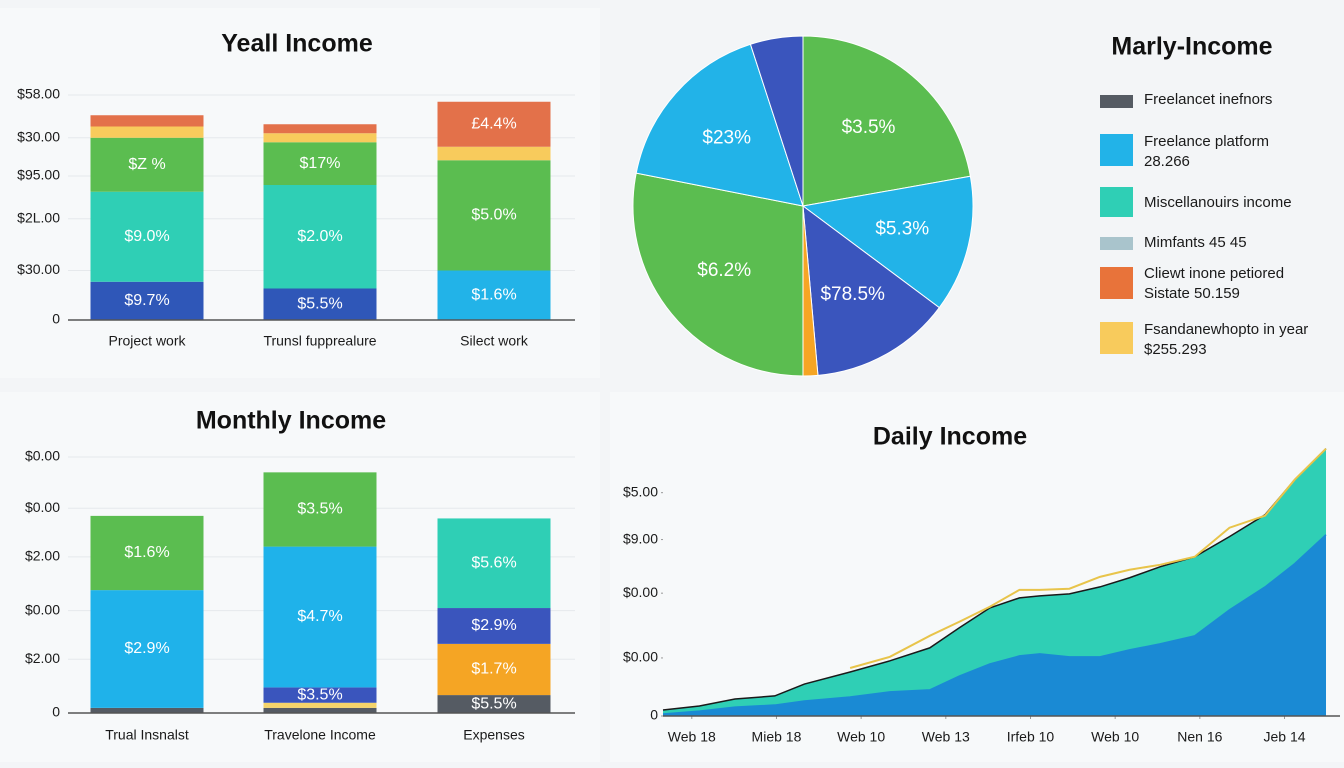 Image resolution: width=1344 pixels, height=768 pixels. I want to click on legend-label: Freelancet inefnors, so click(1208, 99).